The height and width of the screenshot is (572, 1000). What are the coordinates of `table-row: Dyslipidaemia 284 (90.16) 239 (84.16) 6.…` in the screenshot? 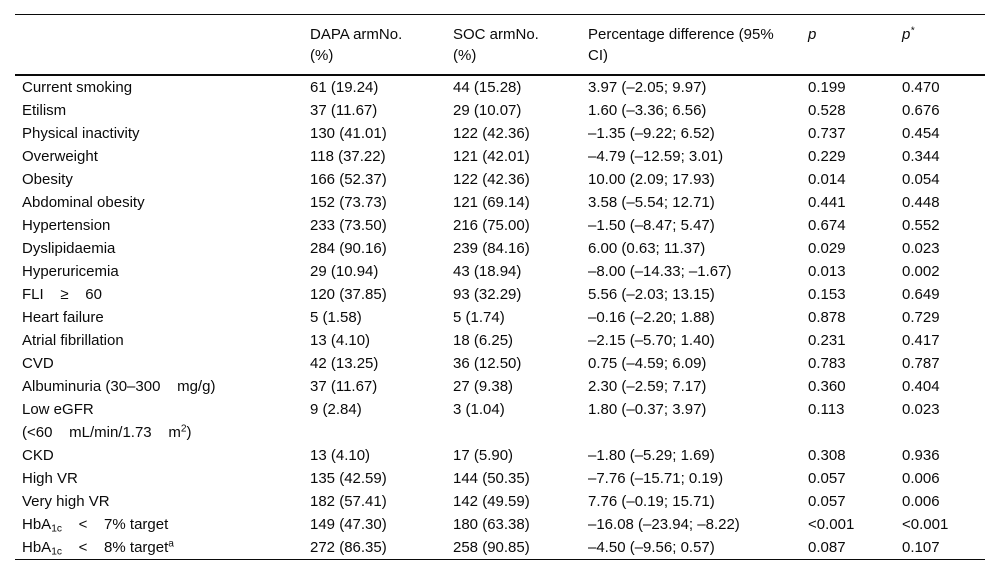 It's located at (500, 248).